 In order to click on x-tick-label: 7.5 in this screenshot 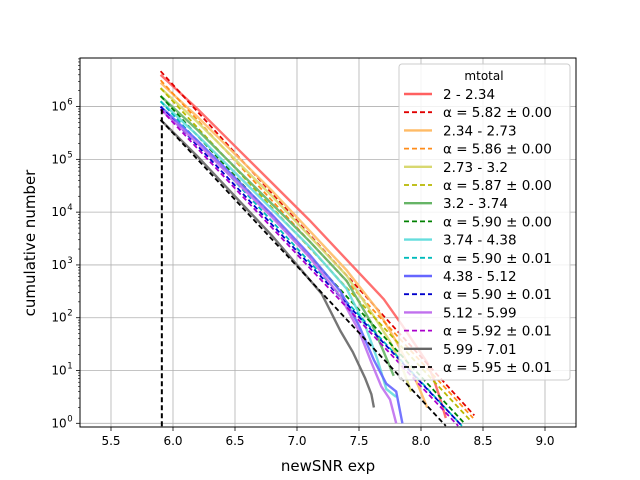, I will do `click(358, 441)`.